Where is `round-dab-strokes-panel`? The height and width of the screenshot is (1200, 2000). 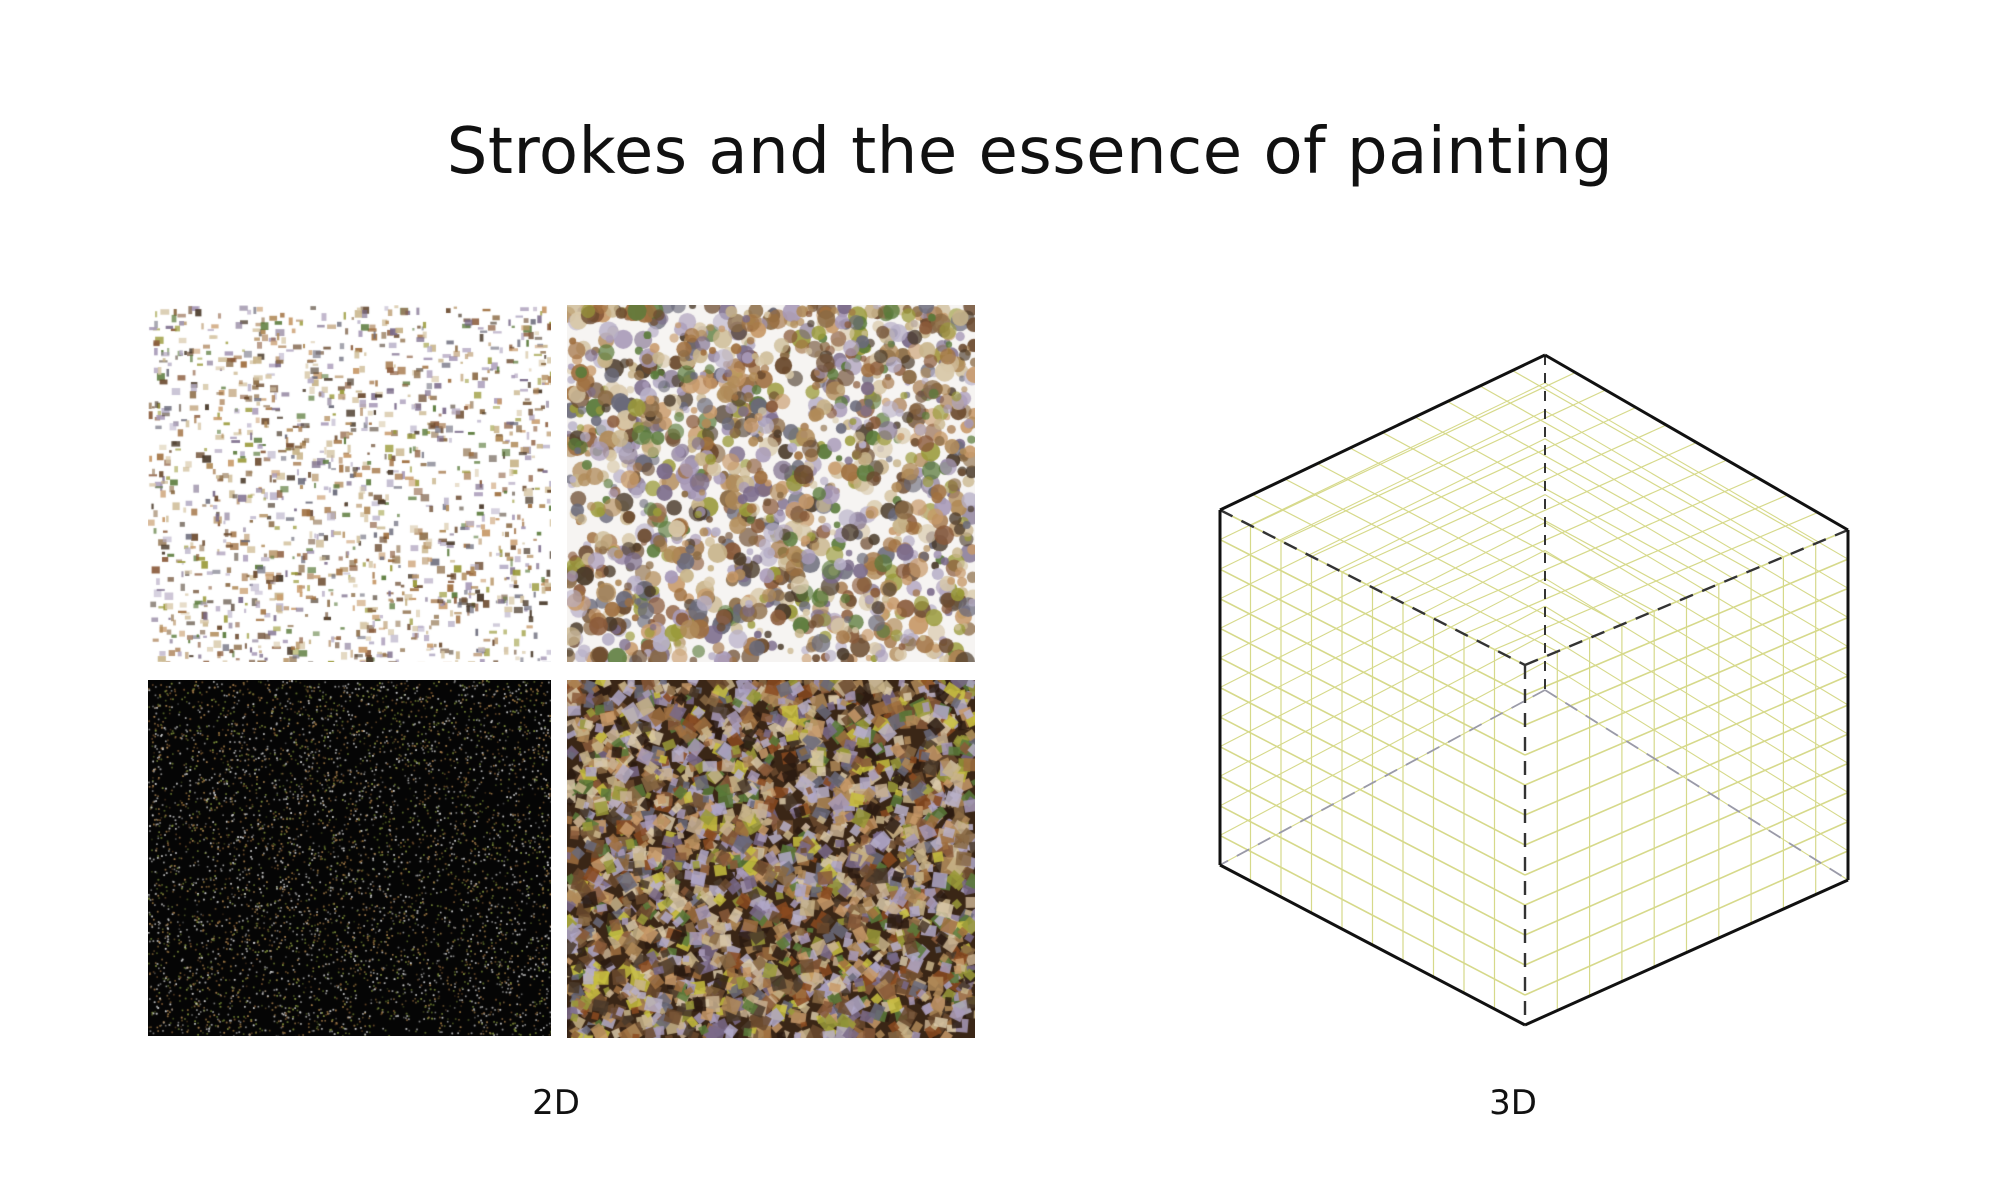 round-dab-strokes-panel is located at coordinates (771, 483).